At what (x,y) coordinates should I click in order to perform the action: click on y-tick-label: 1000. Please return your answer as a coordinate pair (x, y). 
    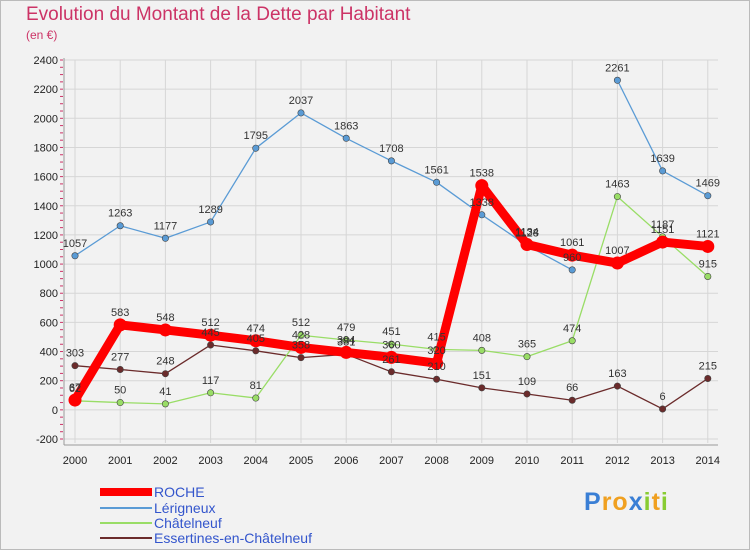
    Looking at the image, I should click on (46, 265).